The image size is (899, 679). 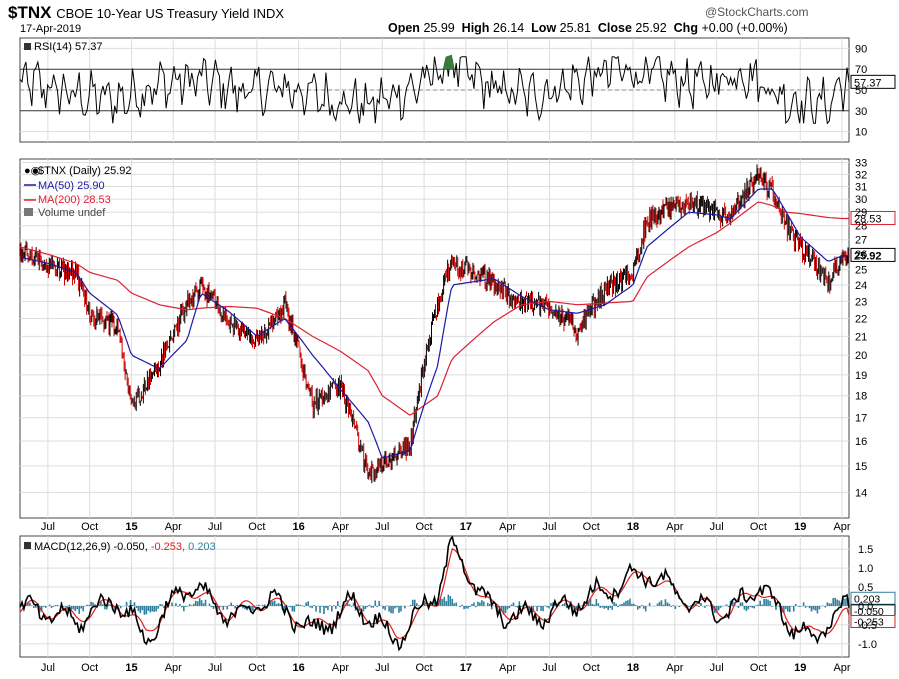 I want to click on rsi-legend: RSI(14) 57.37, so click(x=63, y=47).